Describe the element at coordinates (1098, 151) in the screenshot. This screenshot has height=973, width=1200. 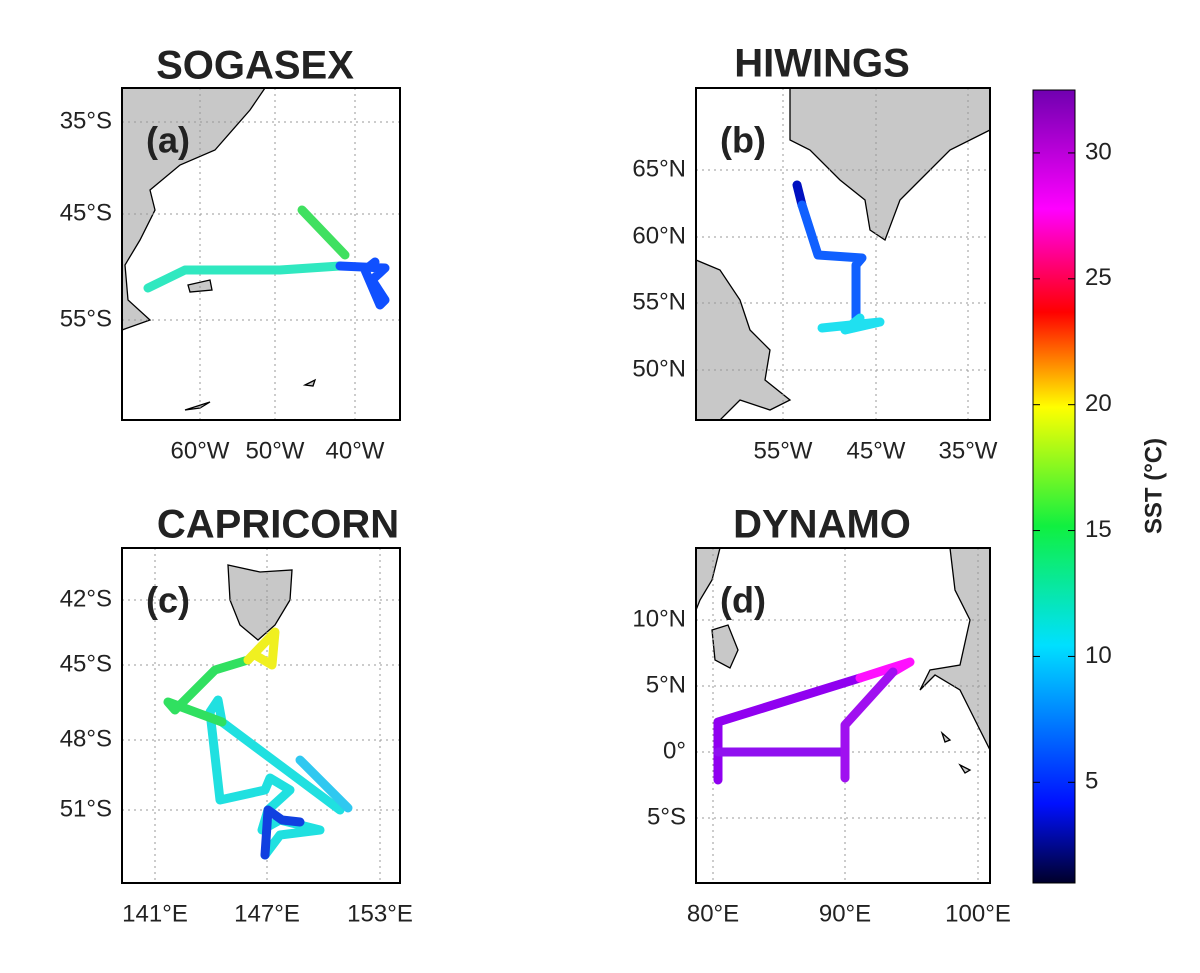
I see `colorbar-tick-label: 30` at that location.